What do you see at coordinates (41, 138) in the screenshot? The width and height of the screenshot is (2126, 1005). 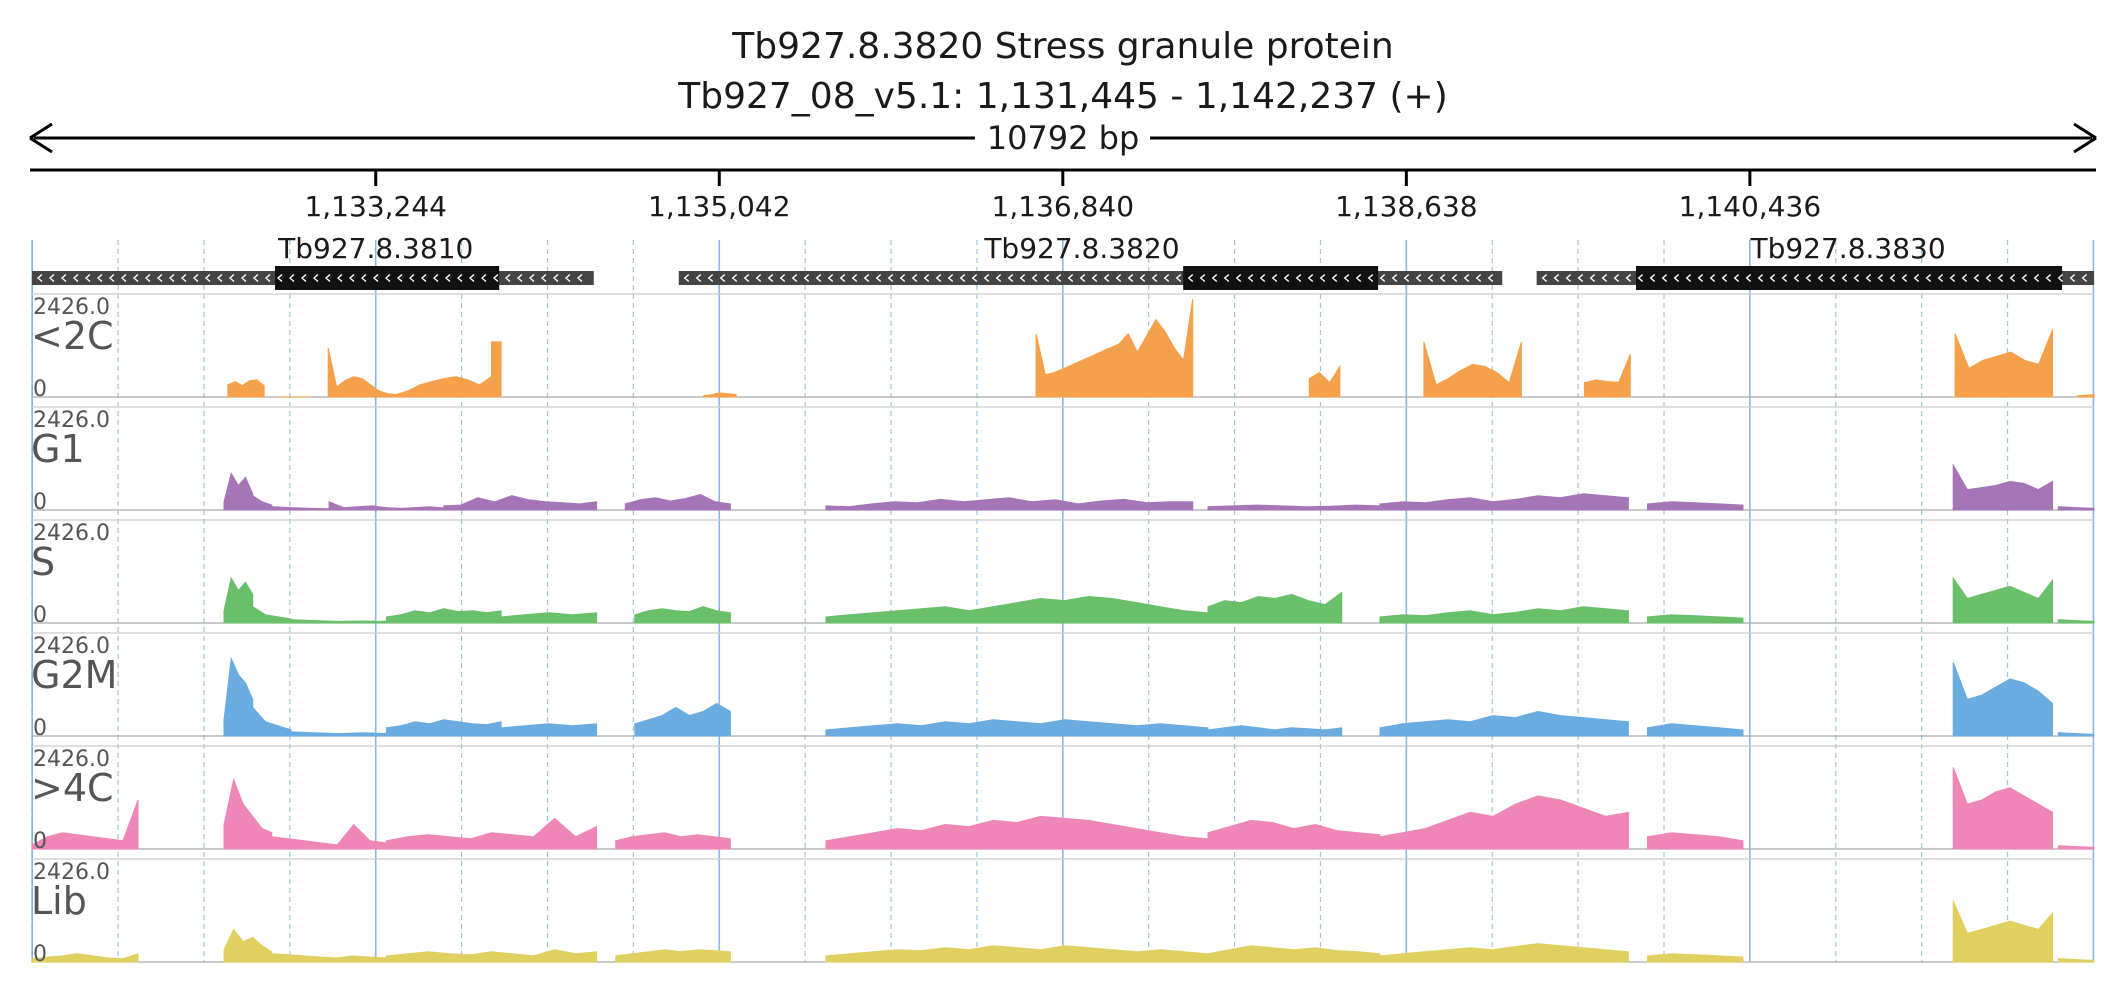 I see `left-arrow-icon` at bounding box center [41, 138].